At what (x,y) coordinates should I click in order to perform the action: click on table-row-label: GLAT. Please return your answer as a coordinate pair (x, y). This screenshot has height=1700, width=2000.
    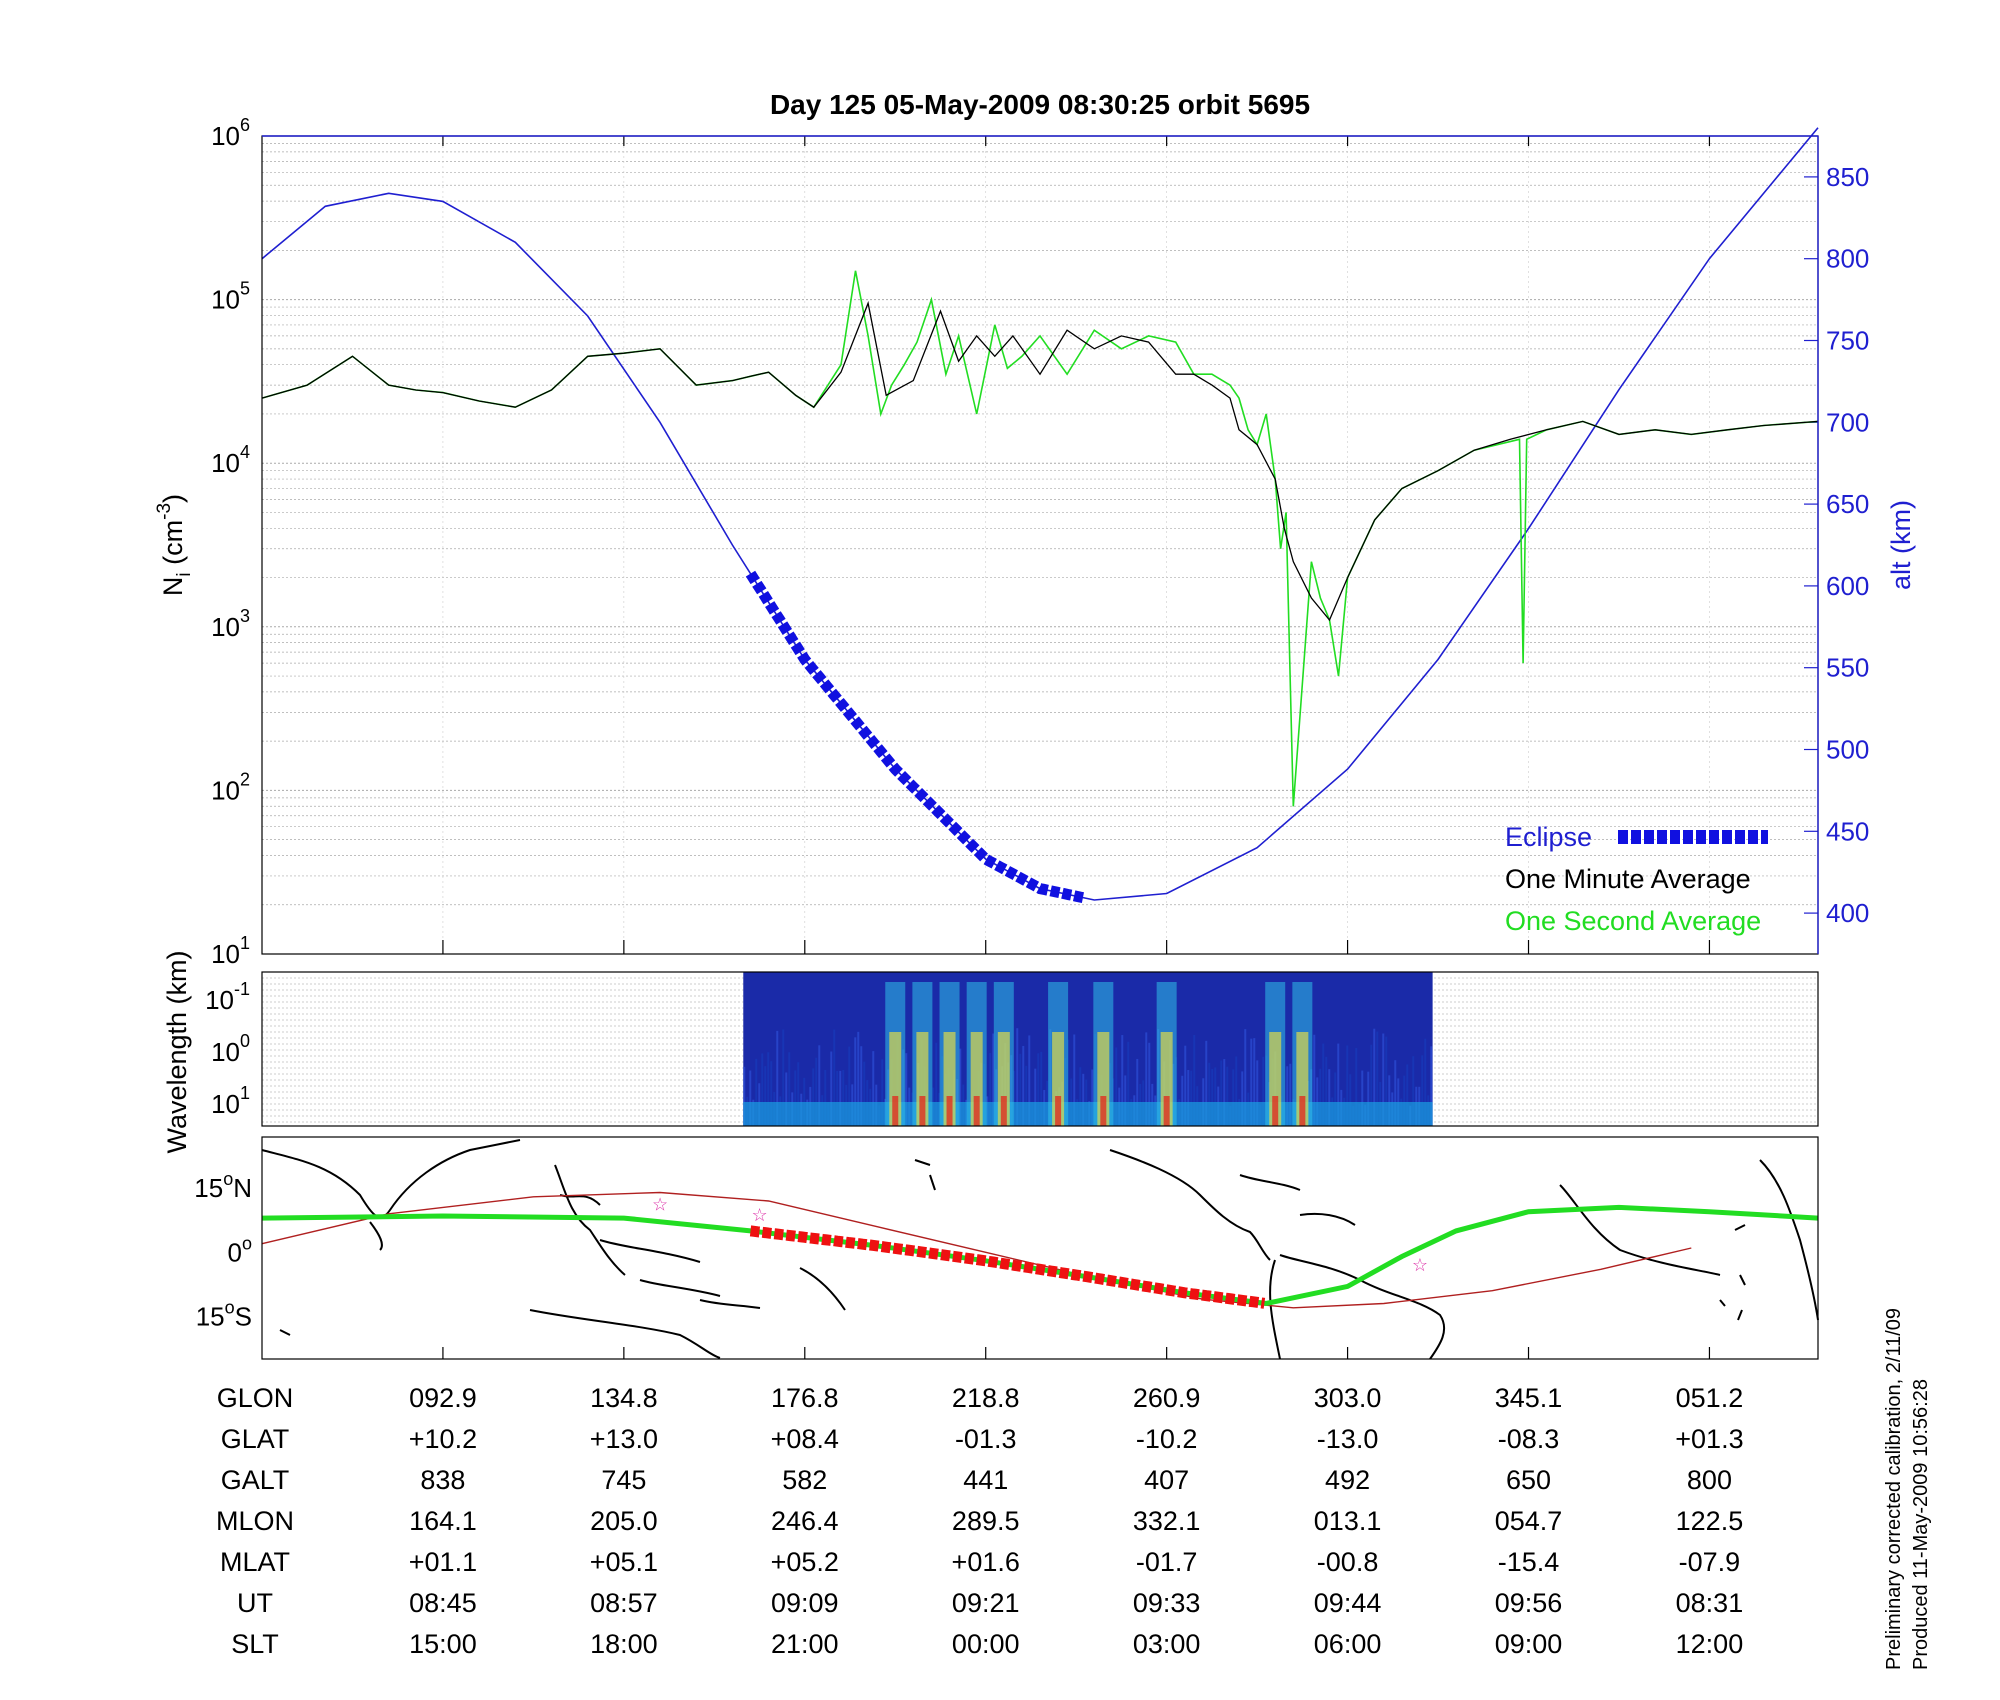
    Looking at the image, I should click on (255, 1439).